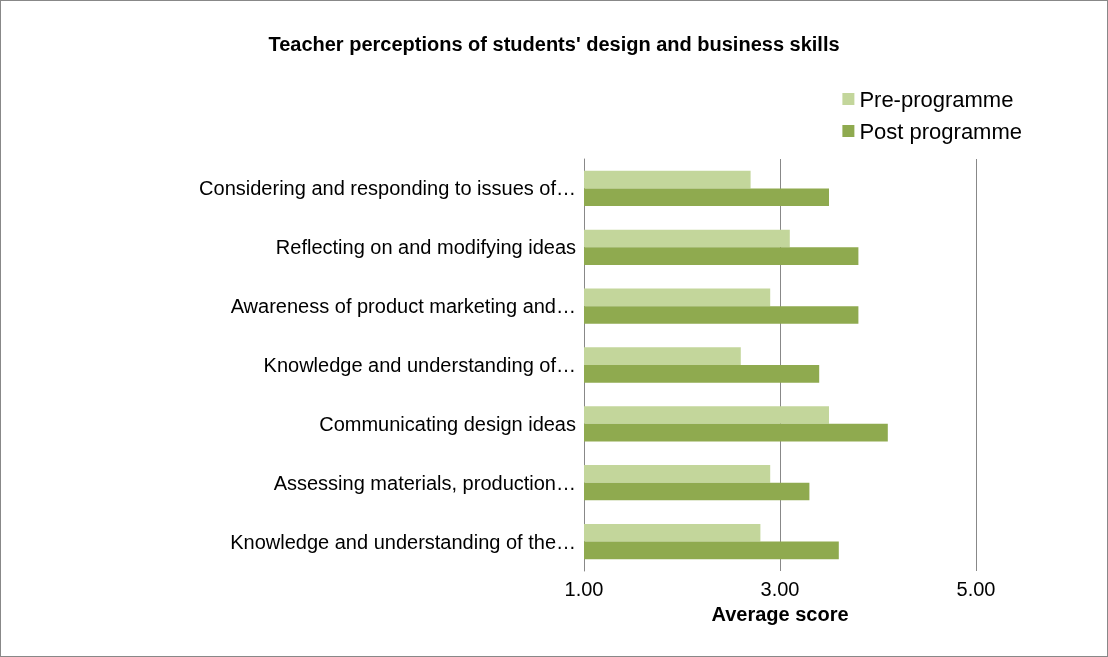 The image size is (1108, 657). Describe the element at coordinates (425, 247) in the screenshot. I see `y-tick-label: Reflecting on and modifying ideas` at that location.